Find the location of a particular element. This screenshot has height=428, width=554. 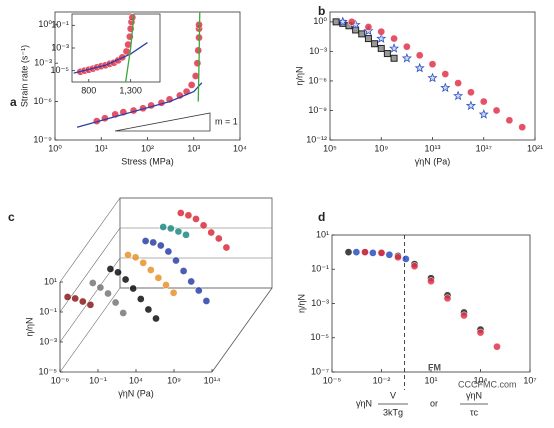

x-tick-label: 10⁹ is located at coordinates (381, 148).